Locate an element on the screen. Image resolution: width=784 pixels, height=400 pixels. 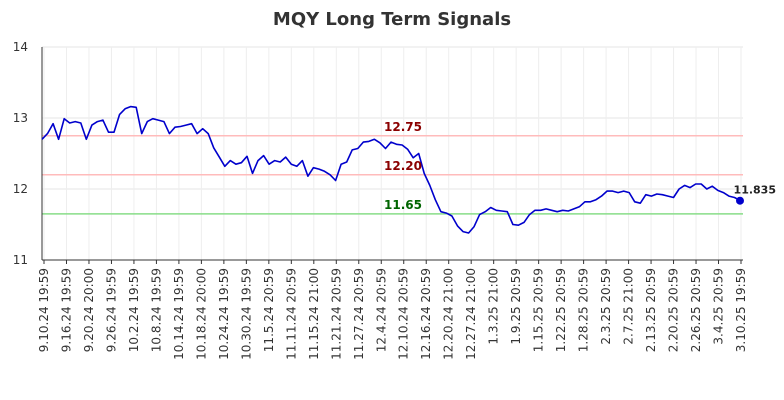
x-tick-label: 11.11.24 20:59 is located at coordinates (291, 314).